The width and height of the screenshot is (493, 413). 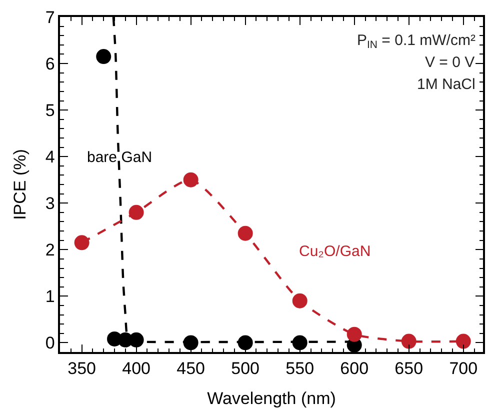 I want to click on y-tick-label: 6, so click(x=50, y=64).